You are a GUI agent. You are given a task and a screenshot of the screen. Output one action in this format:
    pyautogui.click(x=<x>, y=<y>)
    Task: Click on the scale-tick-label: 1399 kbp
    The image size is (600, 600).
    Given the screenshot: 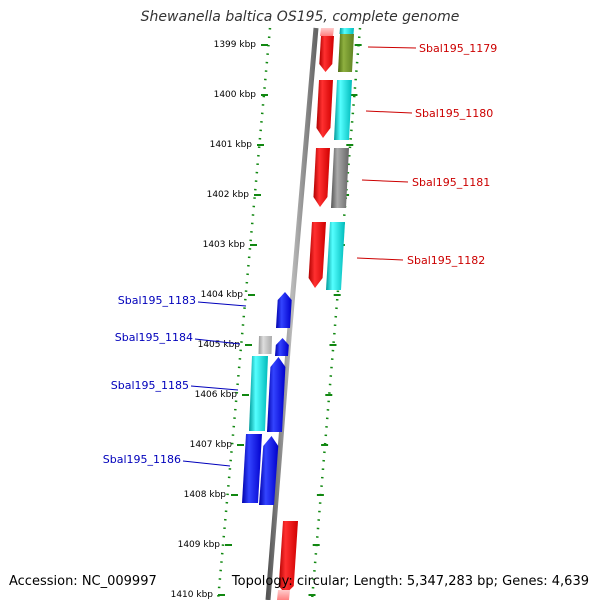 What is the action you would take?
    pyautogui.click(x=235, y=45)
    